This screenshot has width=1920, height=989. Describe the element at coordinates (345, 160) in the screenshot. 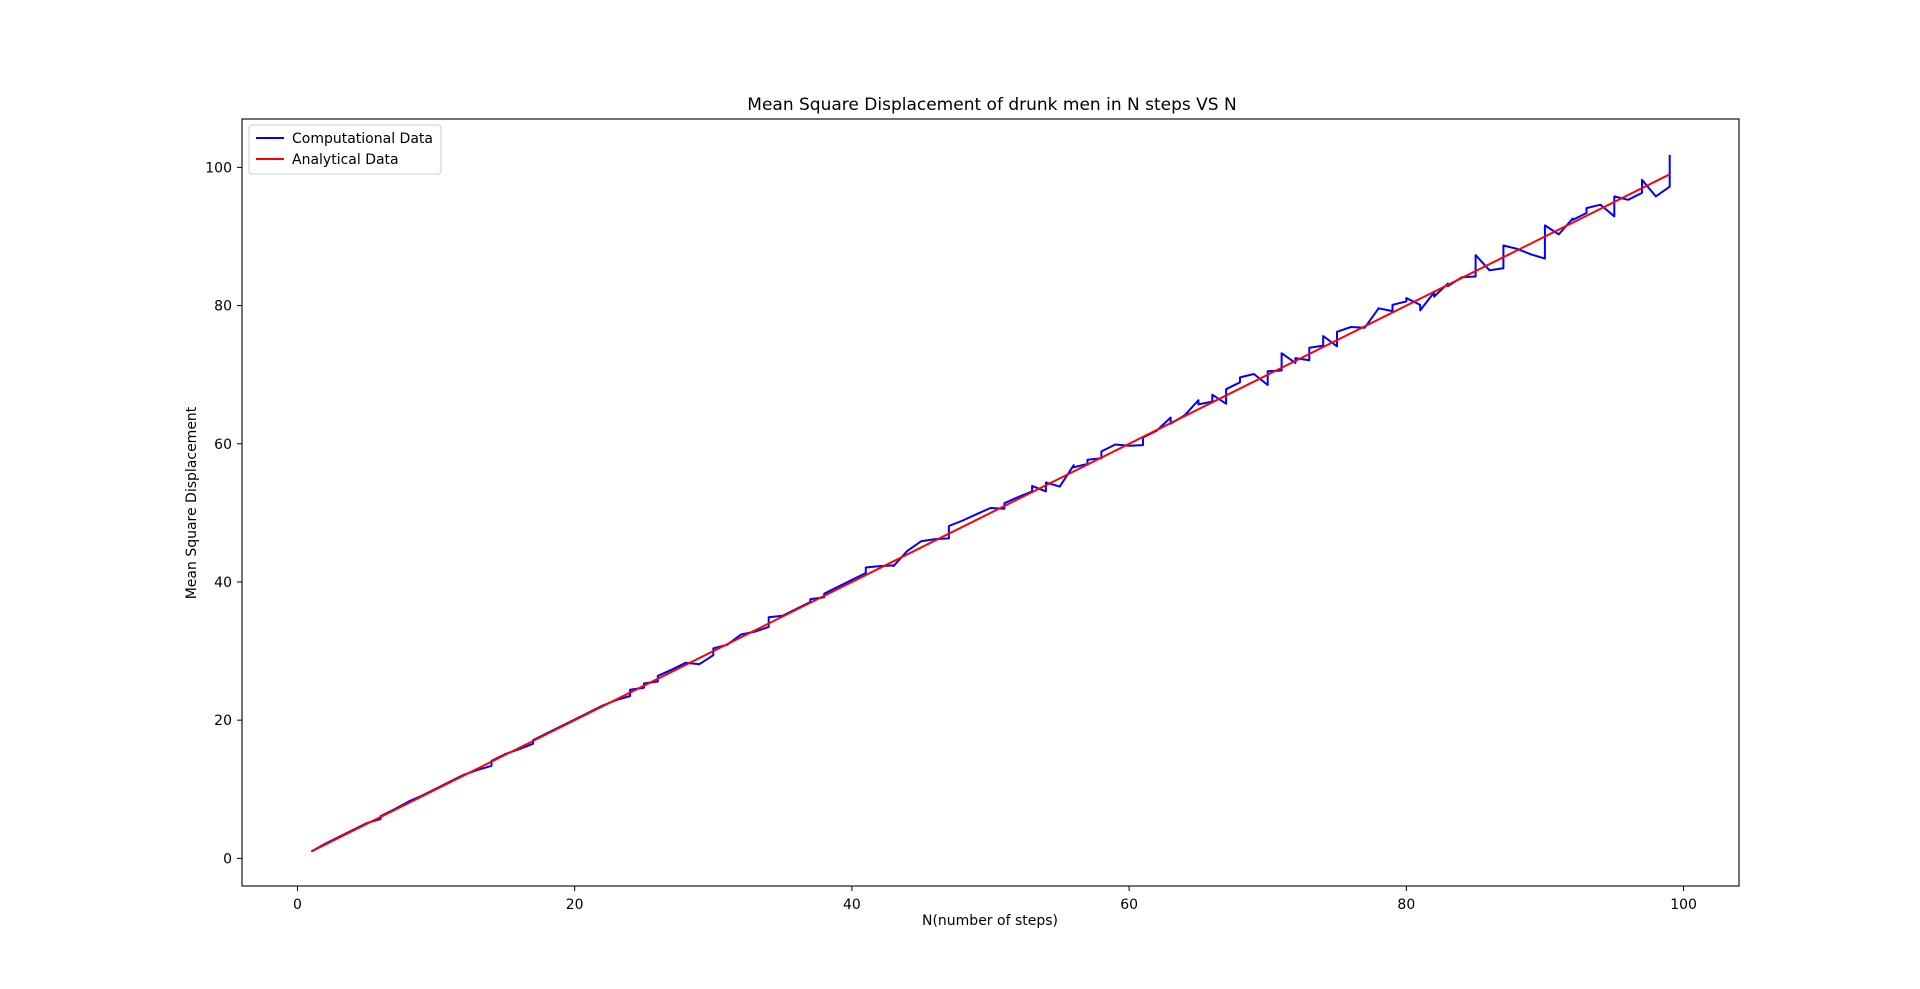

I see `legend-label-analytical: Analytical Data` at that location.